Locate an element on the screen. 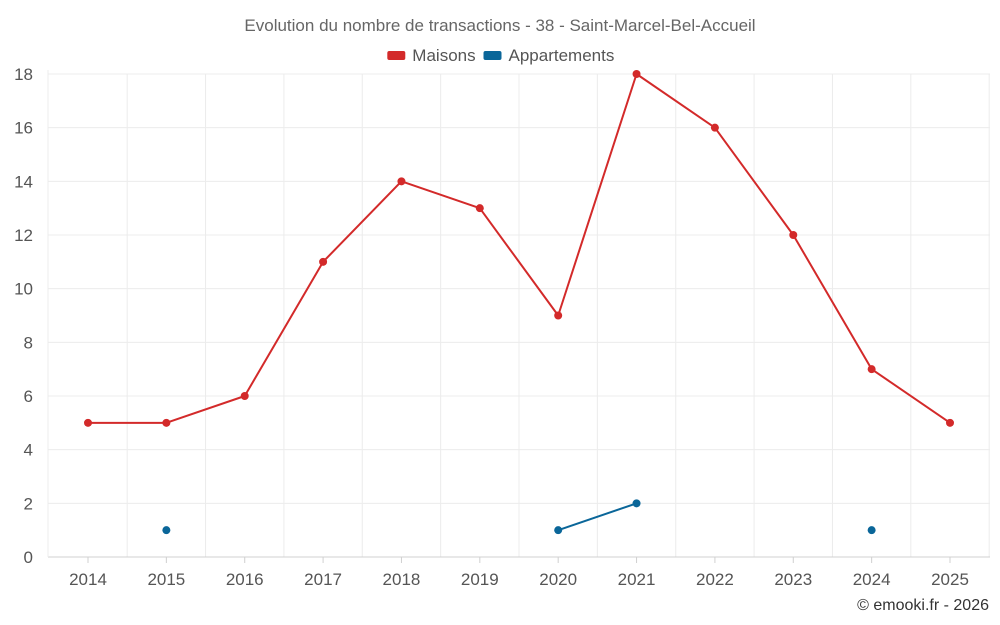  y-axis-ticks: 0 2 4 6 8 10 12 14 16 18 is located at coordinates (23, 316).